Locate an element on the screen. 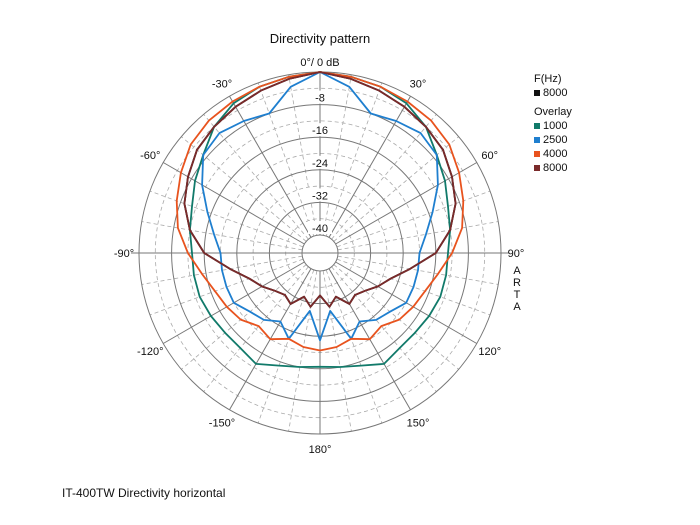  angle-label: 120° is located at coordinates (489, 352).